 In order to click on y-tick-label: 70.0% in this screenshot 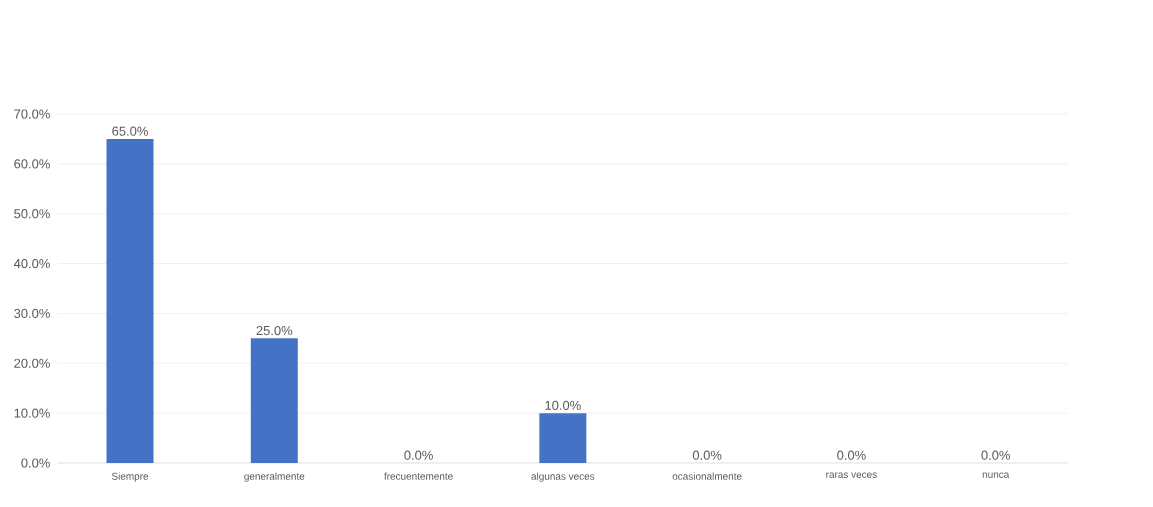, I will do `click(32, 114)`.